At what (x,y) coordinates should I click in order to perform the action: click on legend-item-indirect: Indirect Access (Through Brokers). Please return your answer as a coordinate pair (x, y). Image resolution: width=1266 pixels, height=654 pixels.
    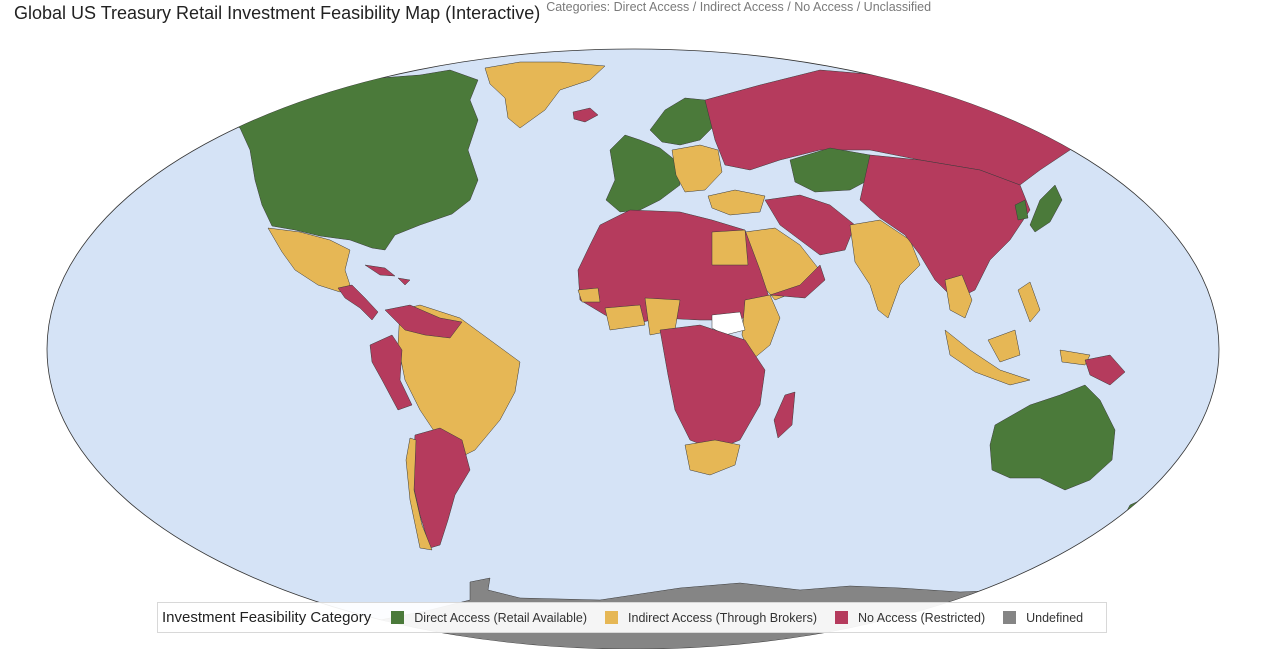
    Looking at the image, I should click on (711, 618).